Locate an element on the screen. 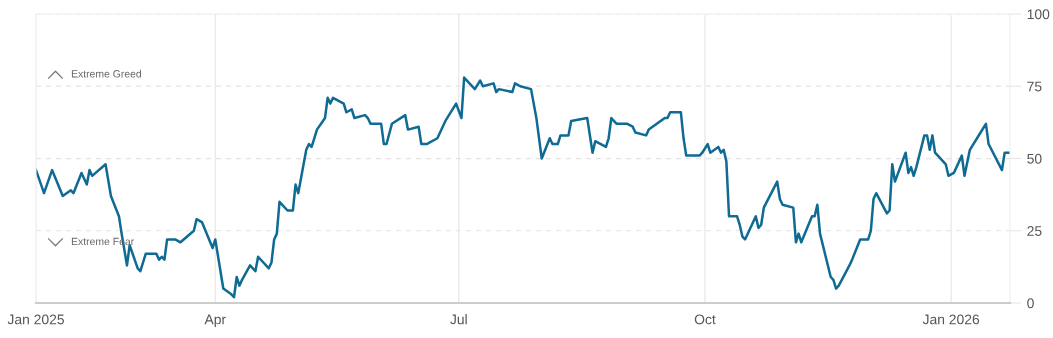 This screenshot has width=1053, height=338. y-tick-label: 75 is located at coordinates (1034, 86).